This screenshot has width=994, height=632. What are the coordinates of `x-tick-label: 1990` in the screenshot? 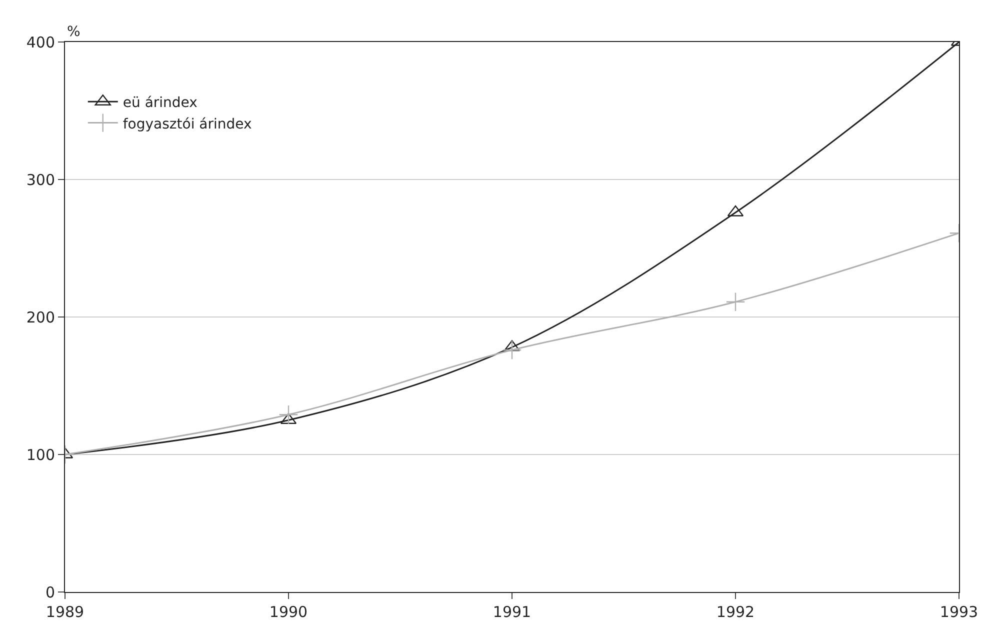 It's located at (288, 612).